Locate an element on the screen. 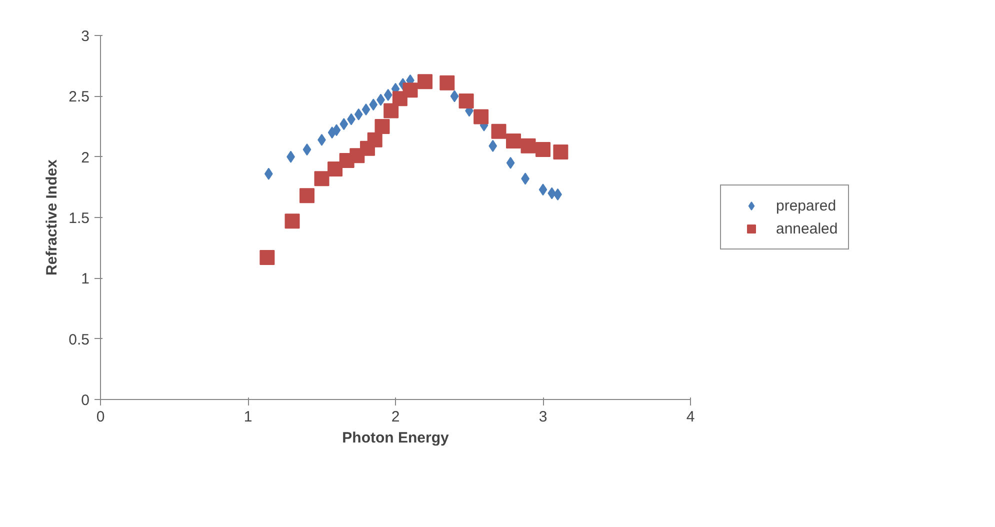  x-tick-label: 1 is located at coordinates (248, 417).